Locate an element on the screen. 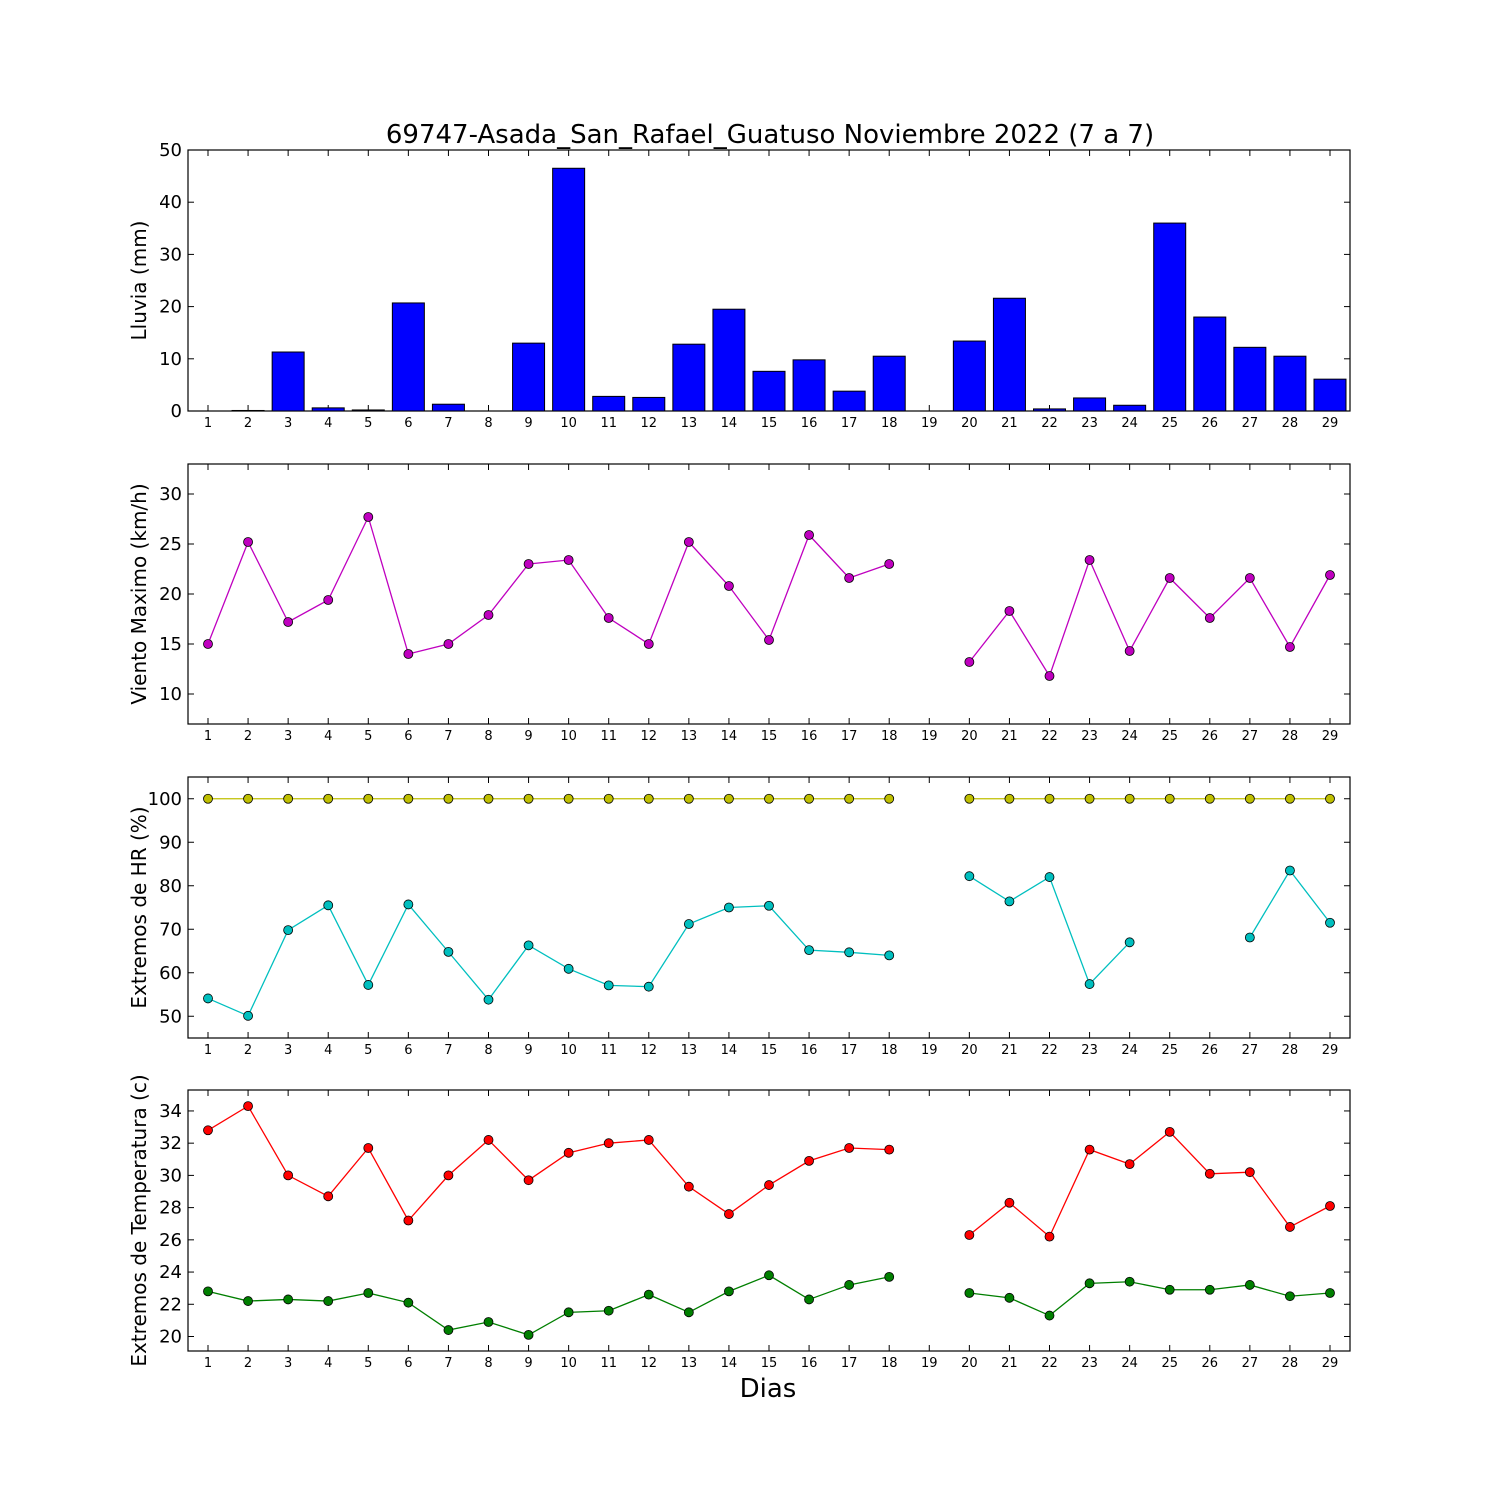 The width and height of the screenshot is (1500, 1500). x-tick-label: 21 is located at coordinates (1009, 736).